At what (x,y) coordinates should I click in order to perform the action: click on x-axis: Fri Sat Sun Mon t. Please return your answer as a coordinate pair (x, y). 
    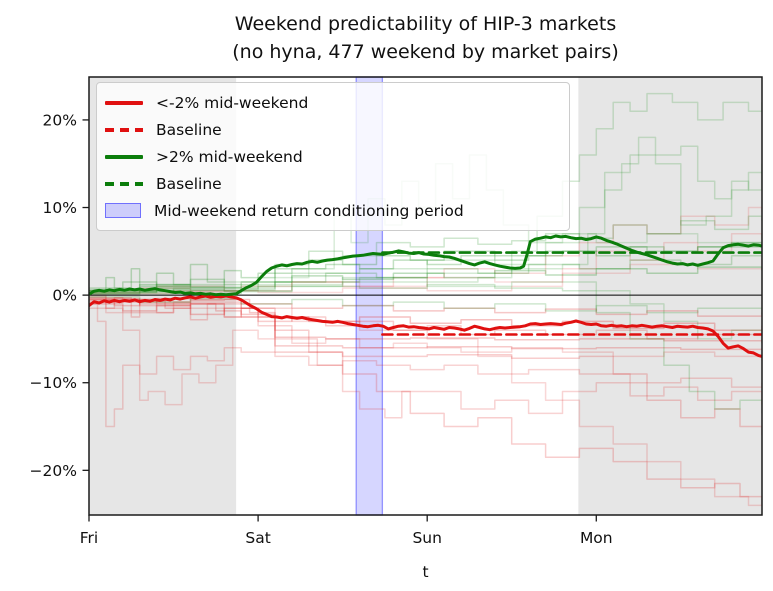
    Looking at the image, I should click on (346, 548).